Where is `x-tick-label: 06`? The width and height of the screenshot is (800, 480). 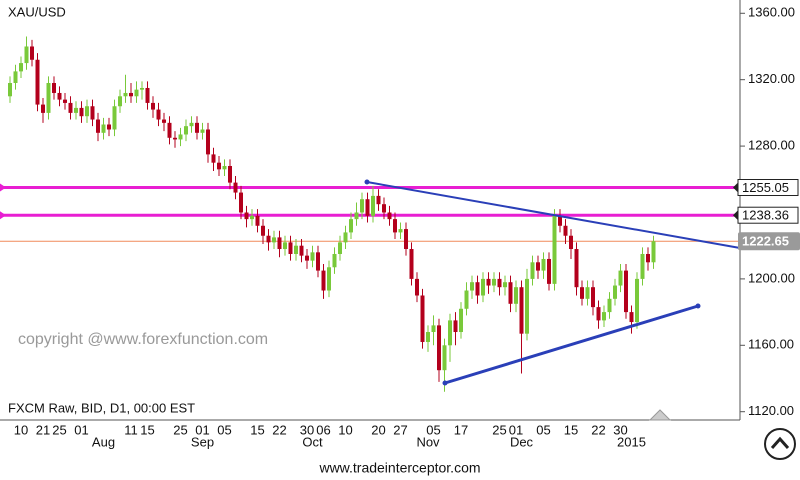 x-tick-label: 06 is located at coordinates (323, 429).